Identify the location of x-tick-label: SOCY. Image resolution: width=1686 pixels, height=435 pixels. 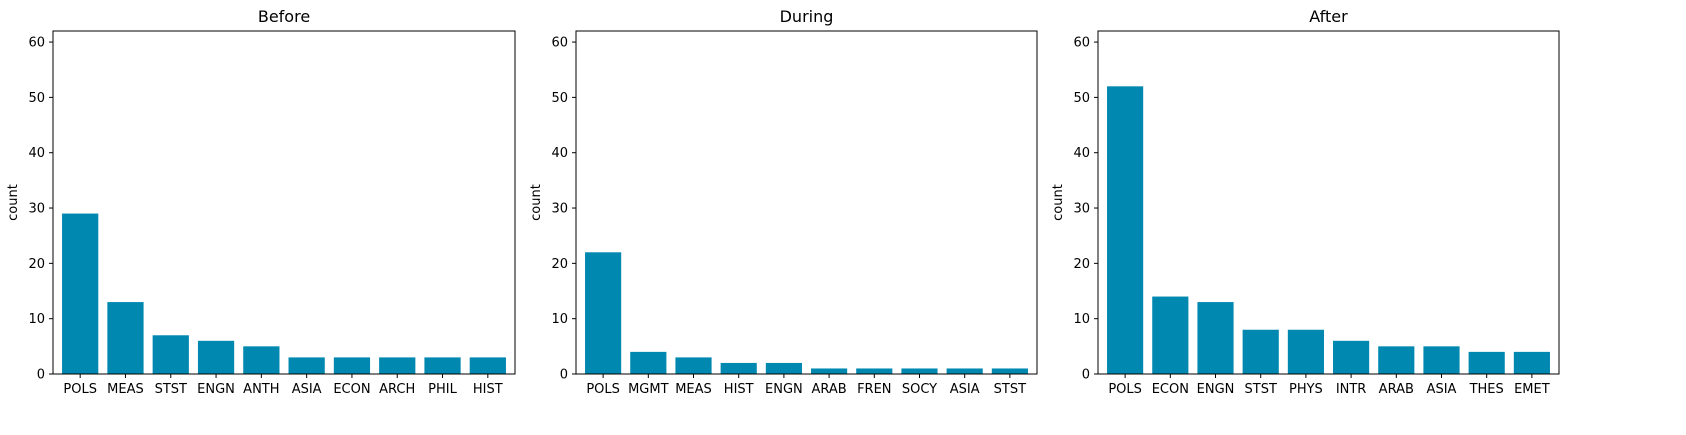
(919, 389).